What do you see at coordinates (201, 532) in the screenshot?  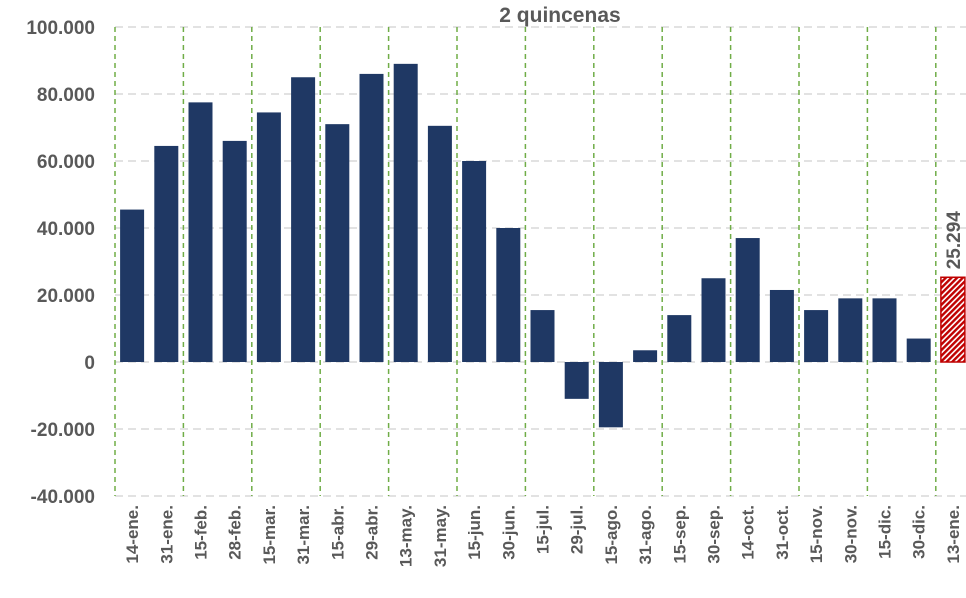 I see `x-tick-label: 15-feb.` at bounding box center [201, 532].